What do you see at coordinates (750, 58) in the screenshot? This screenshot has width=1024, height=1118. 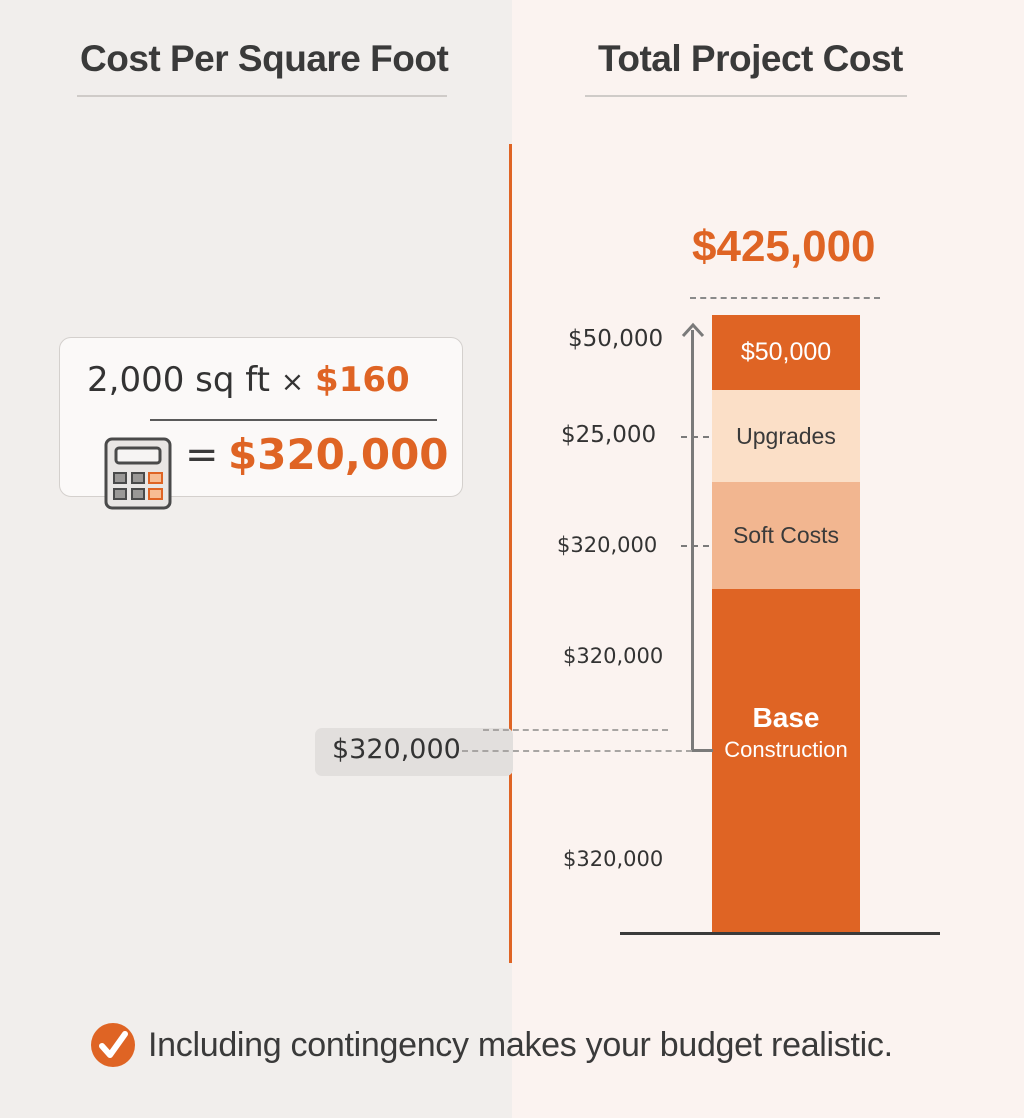 I see `right-panel-title: Total Project Cost` at bounding box center [750, 58].